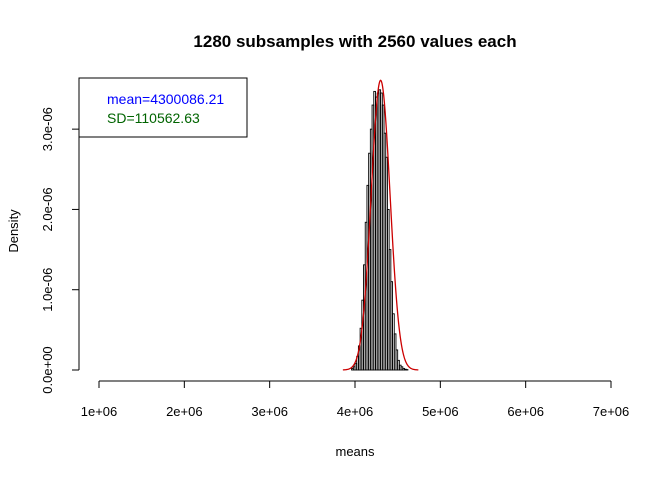 This screenshot has width=672, height=480. Describe the element at coordinates (355, 451) in the screenshot. I see `x-axis-label: means` at that location.